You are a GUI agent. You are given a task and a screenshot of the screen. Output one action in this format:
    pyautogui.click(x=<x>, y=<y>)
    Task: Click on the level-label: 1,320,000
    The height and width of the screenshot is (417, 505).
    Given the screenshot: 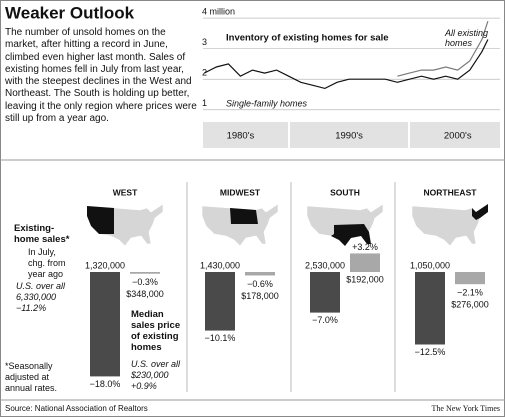 What is the action you would take?
    pyautogui.click(x=105, y=265)
    